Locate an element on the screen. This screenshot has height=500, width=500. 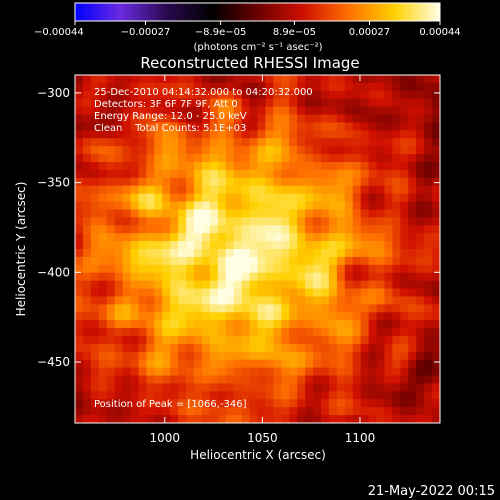
chart-title: Reconstructed RHESSI Image is located at coordinates (249, 63).